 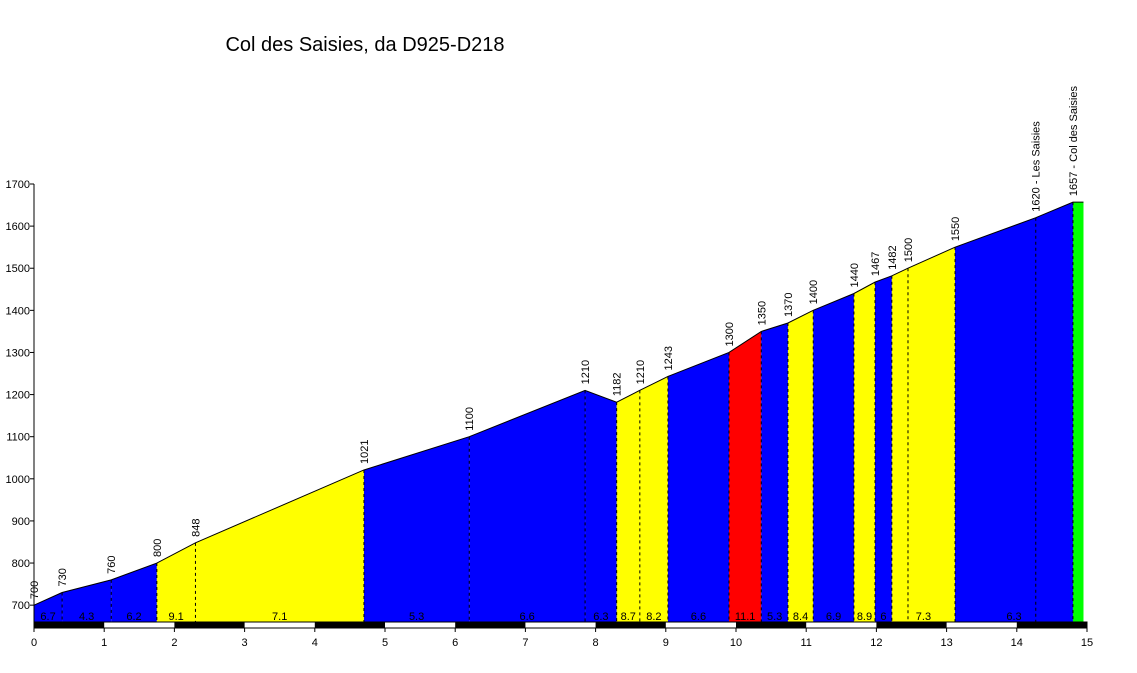 I want to click on grade-label: 11.1, so click(x=745, y=617).